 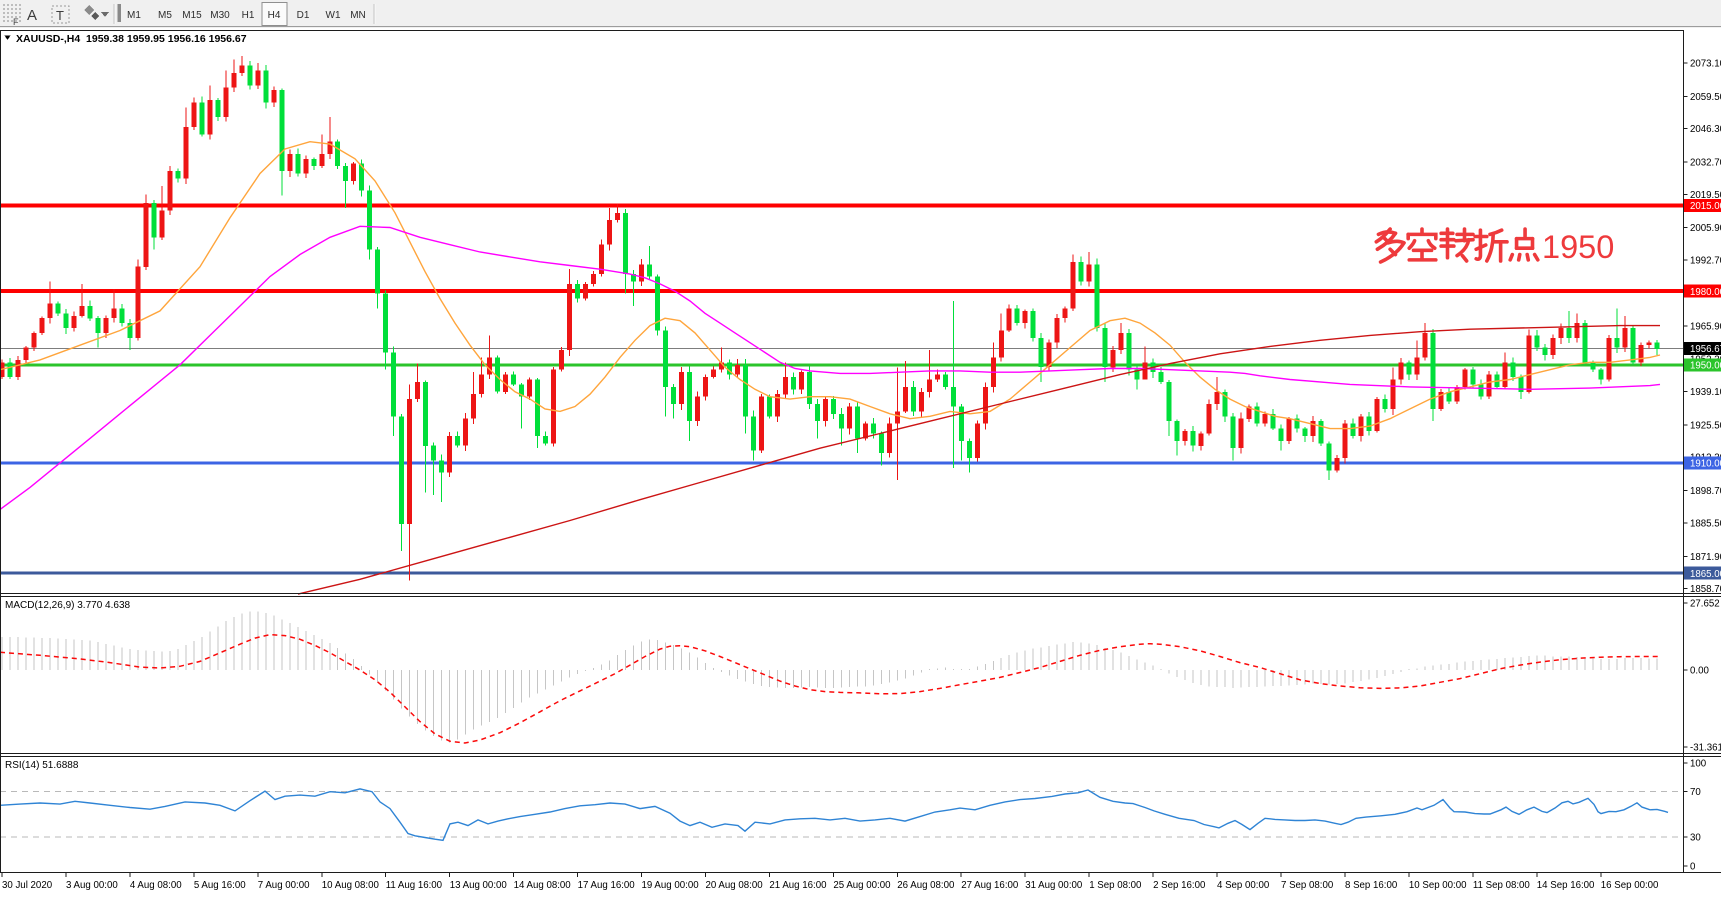 What do you see at coordinates (479, 885) in the screenshot?
I see `svg-text: 13 Aug 00:00` at bounding box center [479, 885].